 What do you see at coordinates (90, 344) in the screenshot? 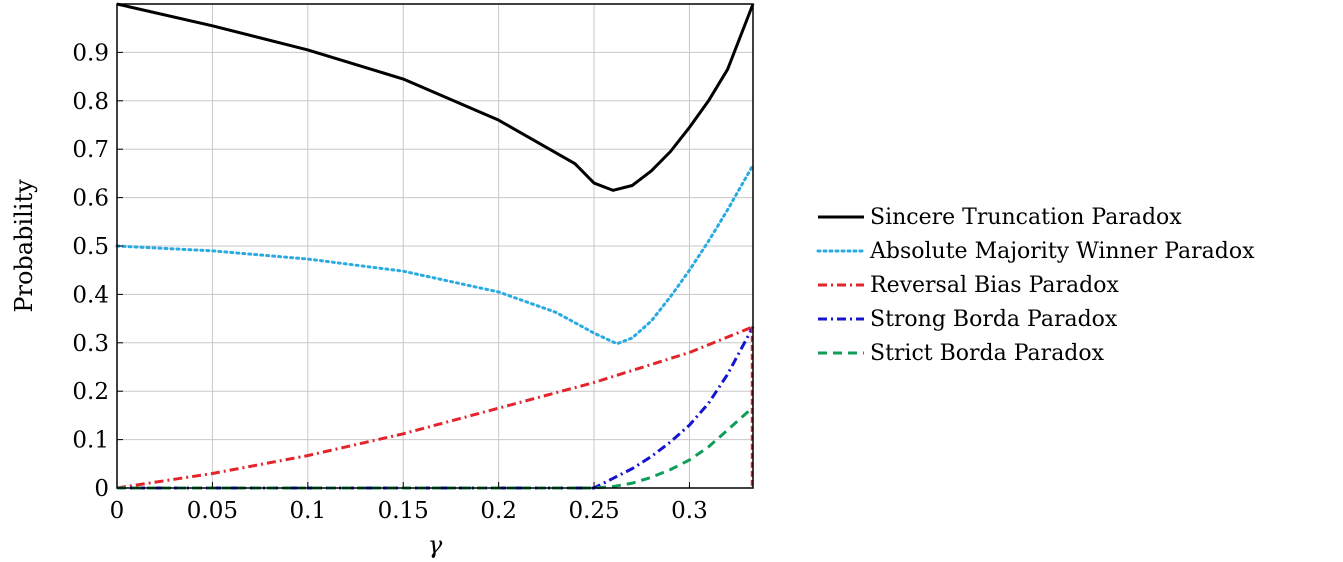
I see `y-tick-label: 0.3` at bounding box center [90, 344].